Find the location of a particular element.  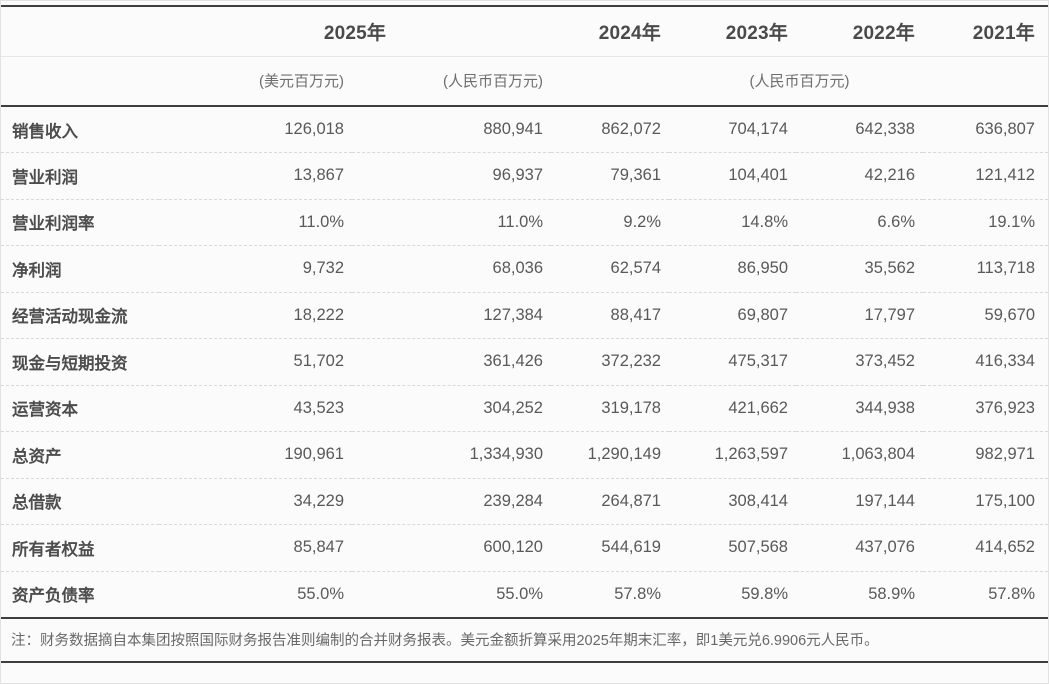

cell-value: 190,961 is located at coordinates (314, 454).